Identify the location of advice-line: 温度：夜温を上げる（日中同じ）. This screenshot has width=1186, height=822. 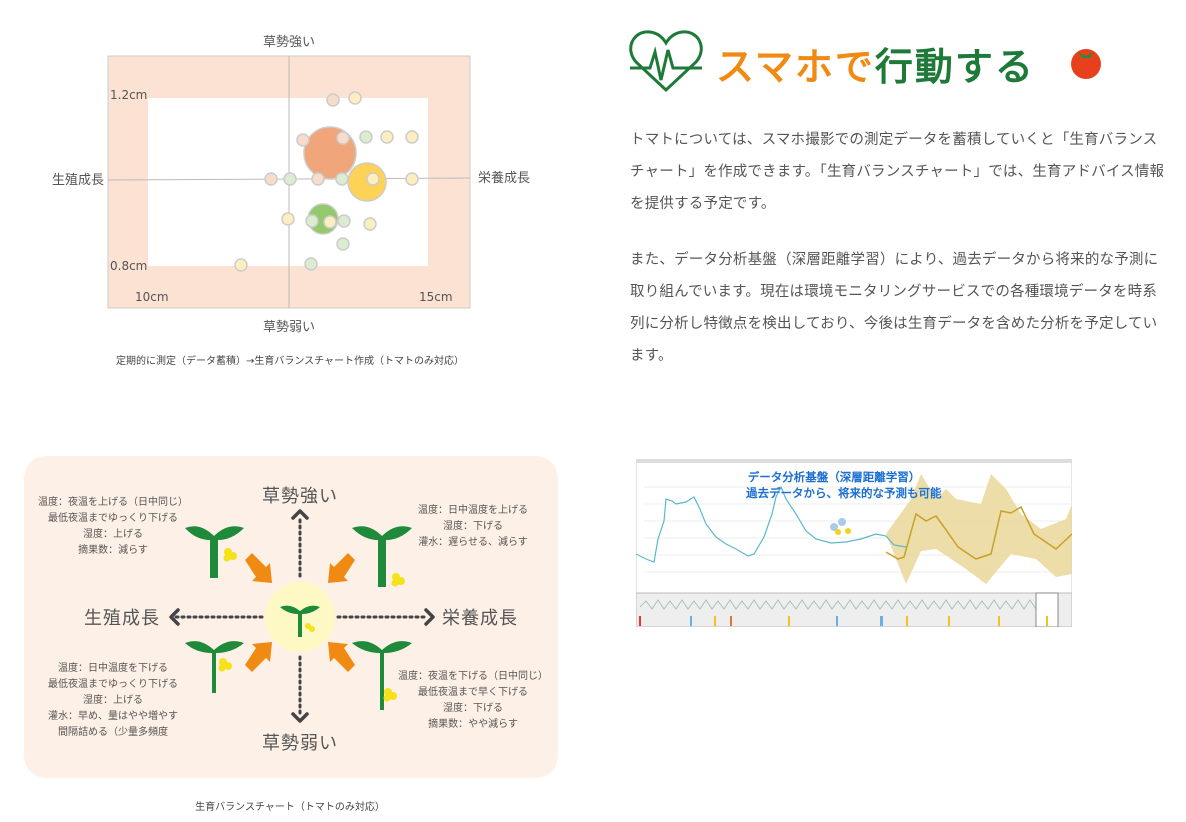
(113, 502).